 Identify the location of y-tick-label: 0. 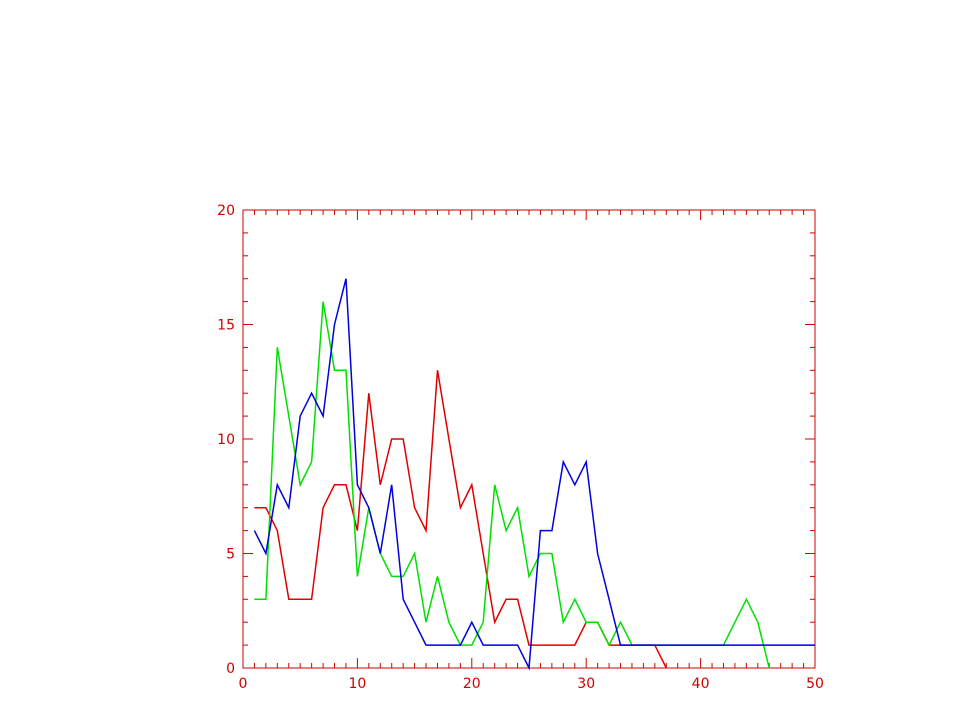
(230, 669).